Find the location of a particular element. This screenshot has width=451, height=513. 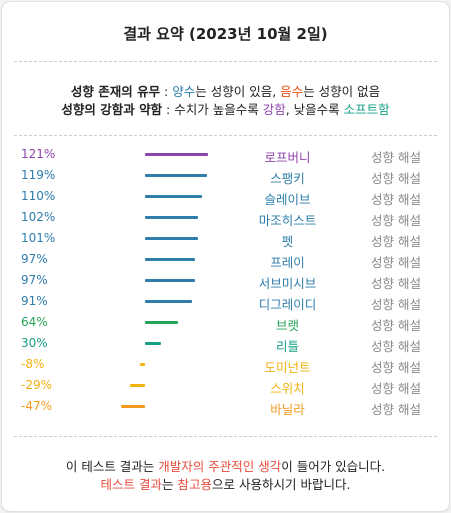

result-row: 121% 로프버니 성향 해설 is located at coordinates (225, 155).